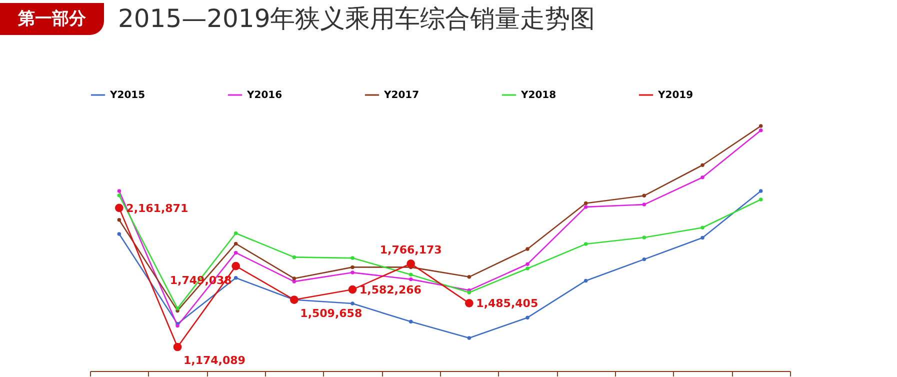 This screenshot has height=377, width=897. I want to click on legend-label: Y2017, so click(401, 95).